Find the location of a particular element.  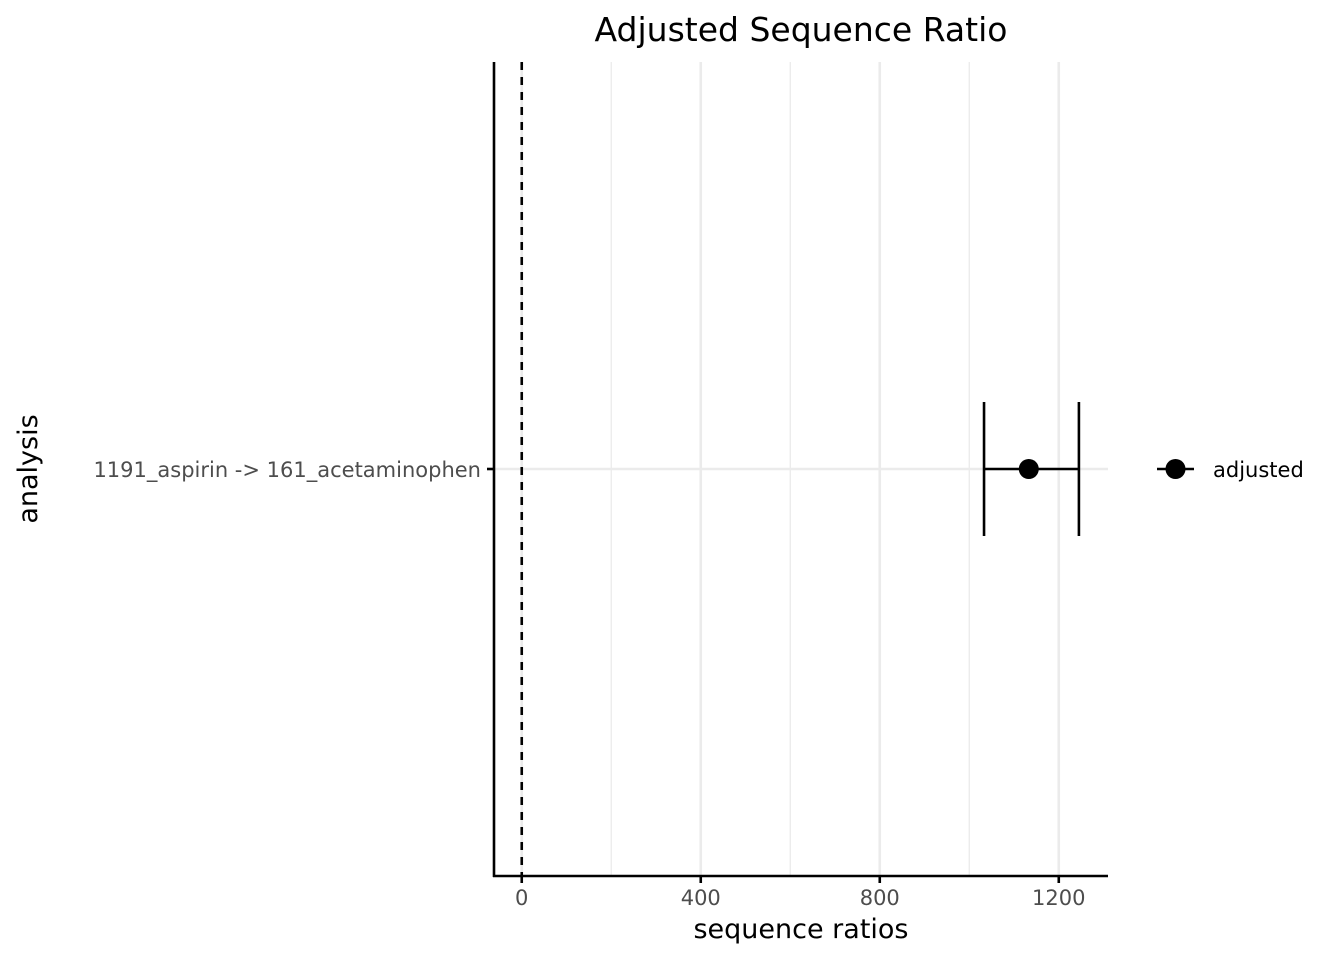

data-layer is located at coordinates (1031, 469).